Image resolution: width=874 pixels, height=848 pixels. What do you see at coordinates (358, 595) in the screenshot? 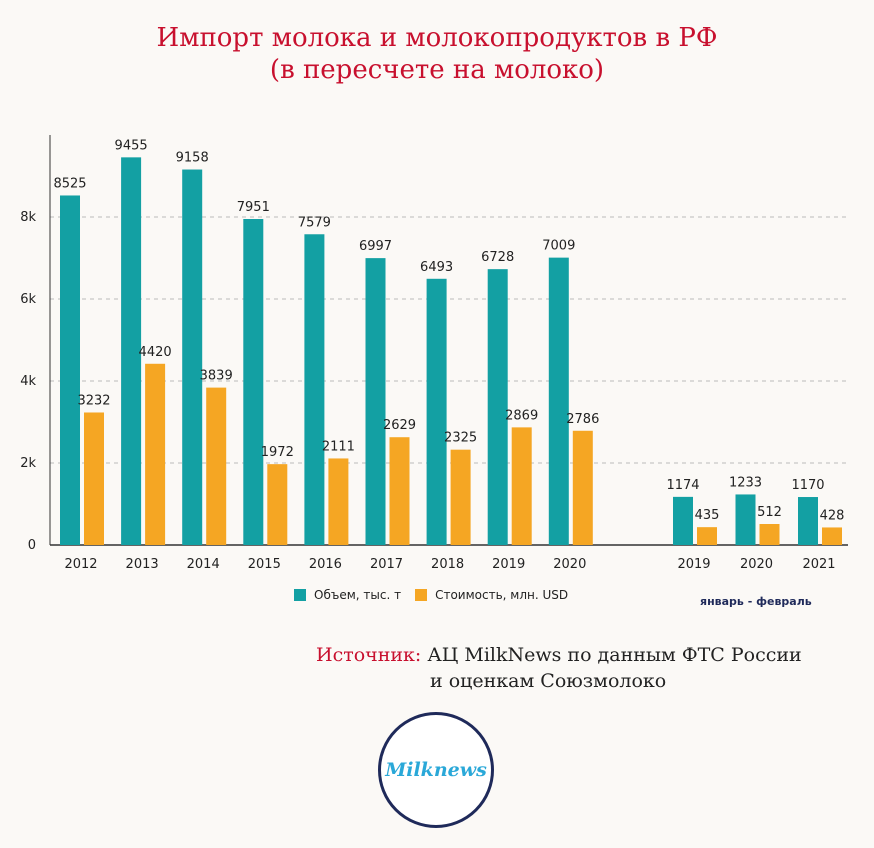
I see `legend-label-volume: Объем, тыс. т` at bounding box center [358, 595].